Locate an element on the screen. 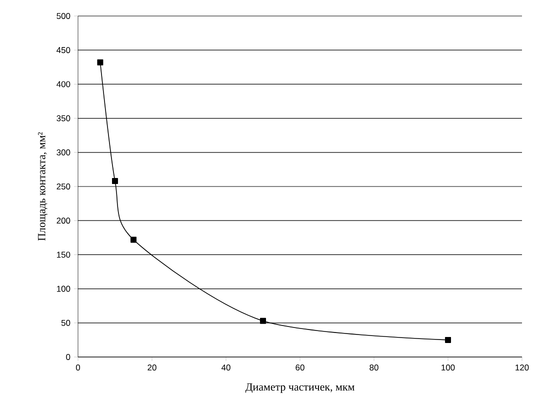 The height and width of the screenshot is (419, 534). x-axis-title: Диаметр частичек, мкм is located at coordinates (299, 388).